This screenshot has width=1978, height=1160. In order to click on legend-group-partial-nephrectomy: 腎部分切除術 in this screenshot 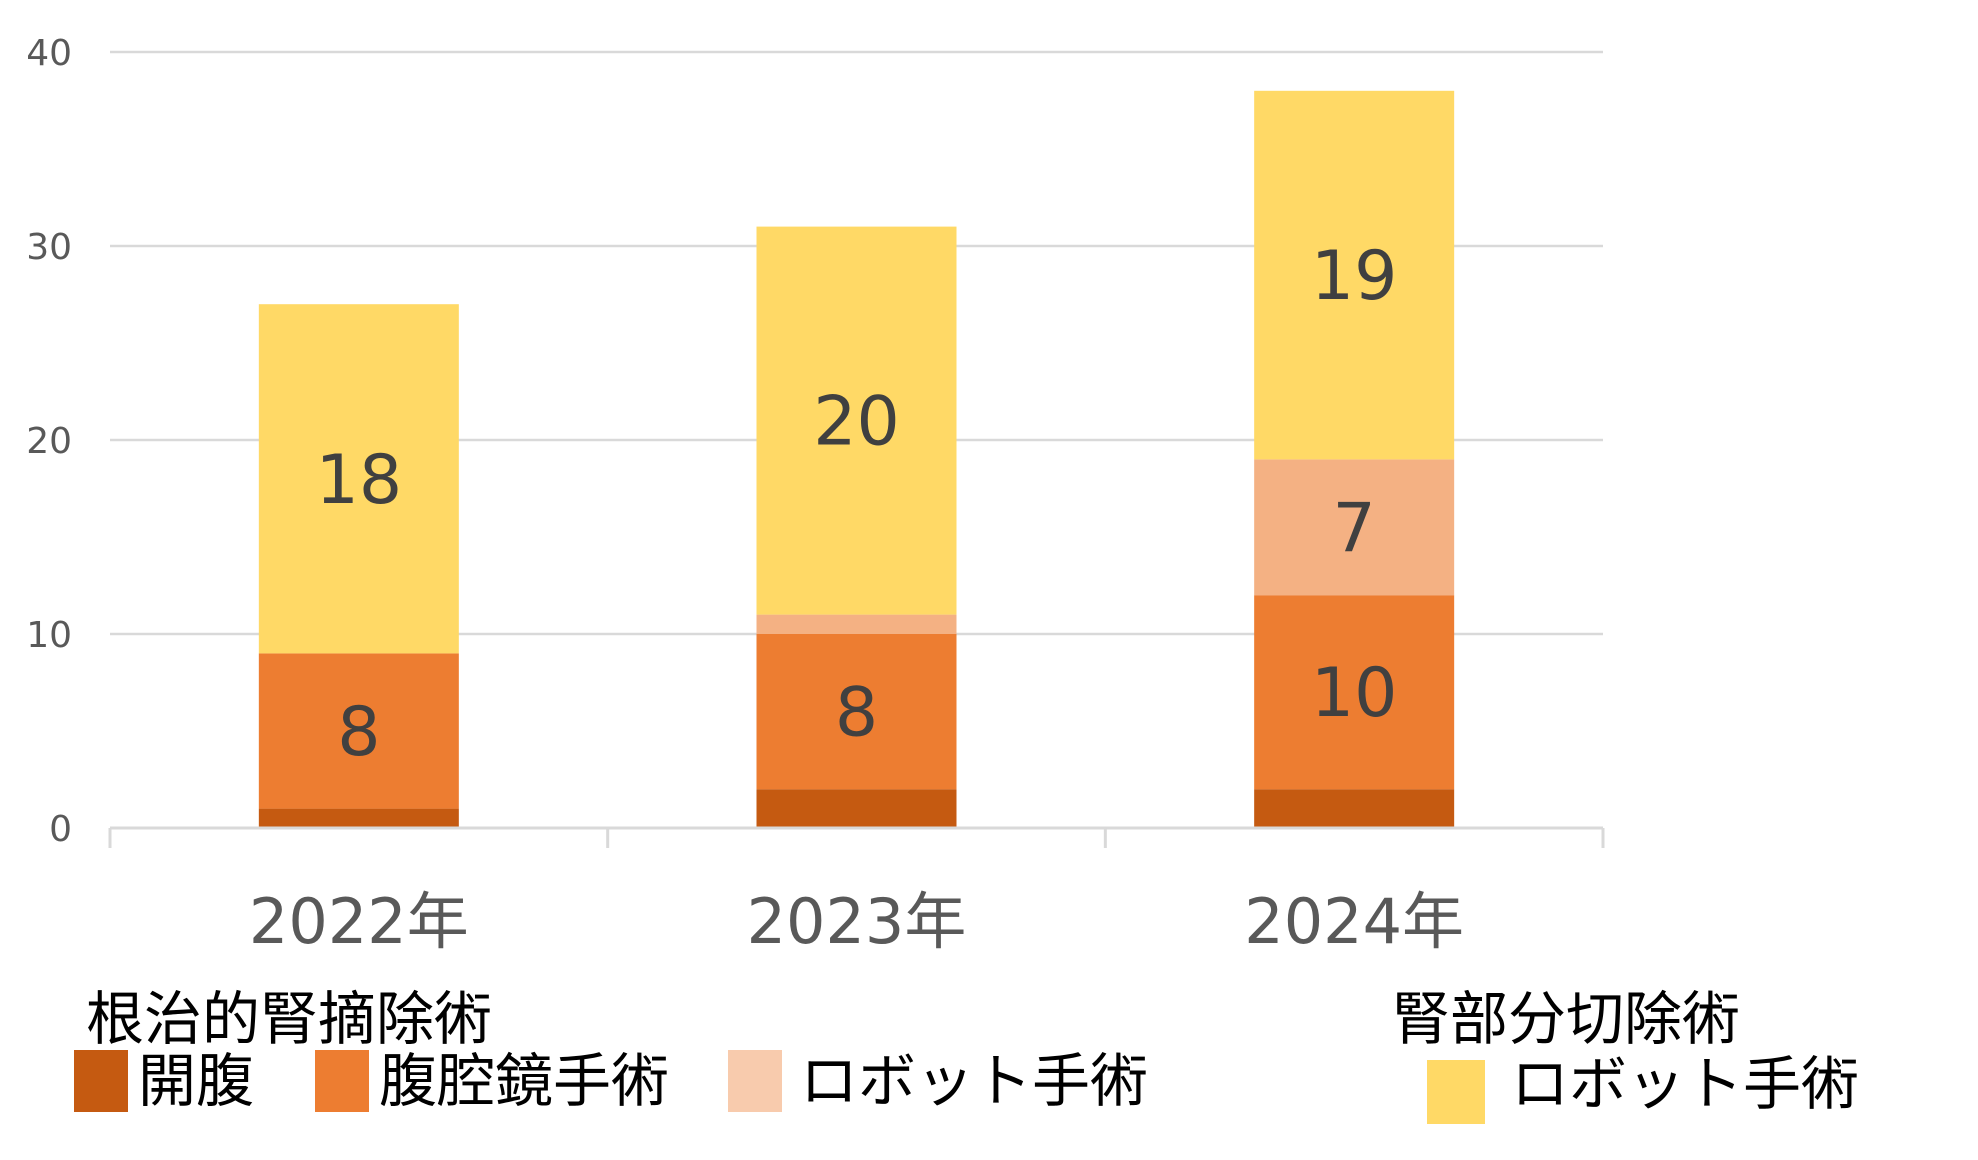, I will do `click(1566, 1019)`.